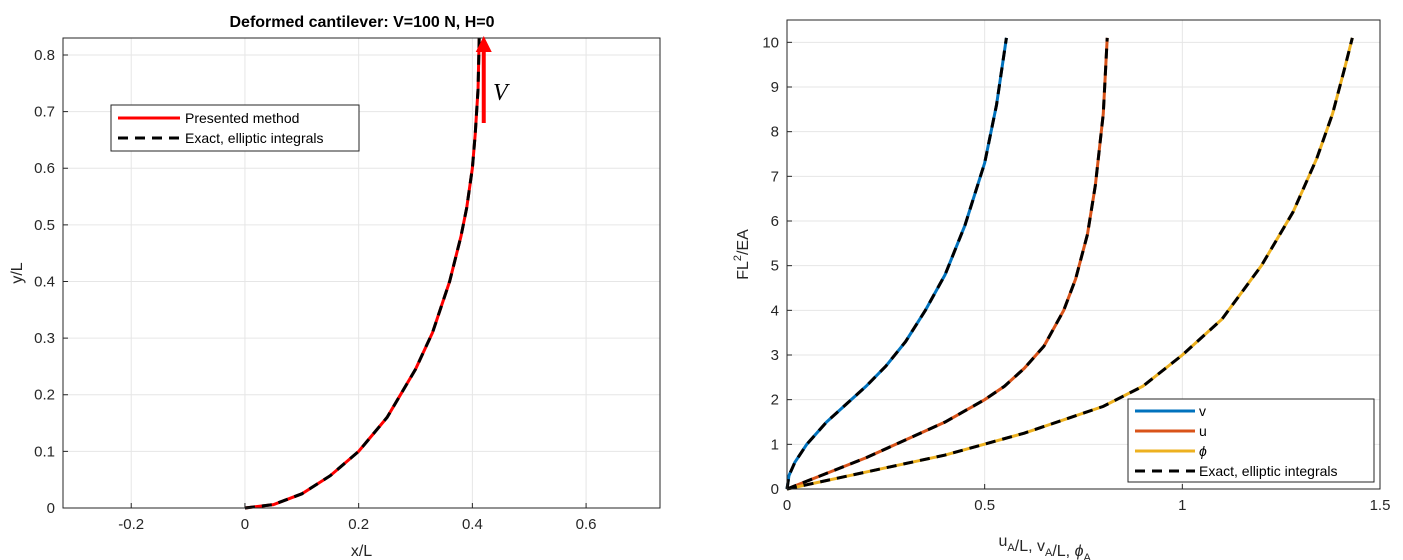 Image resolution: width=1403 pixels, height=560 pixels. I want to click on x-axis-label-part: /L, v, so click(1030, 546).